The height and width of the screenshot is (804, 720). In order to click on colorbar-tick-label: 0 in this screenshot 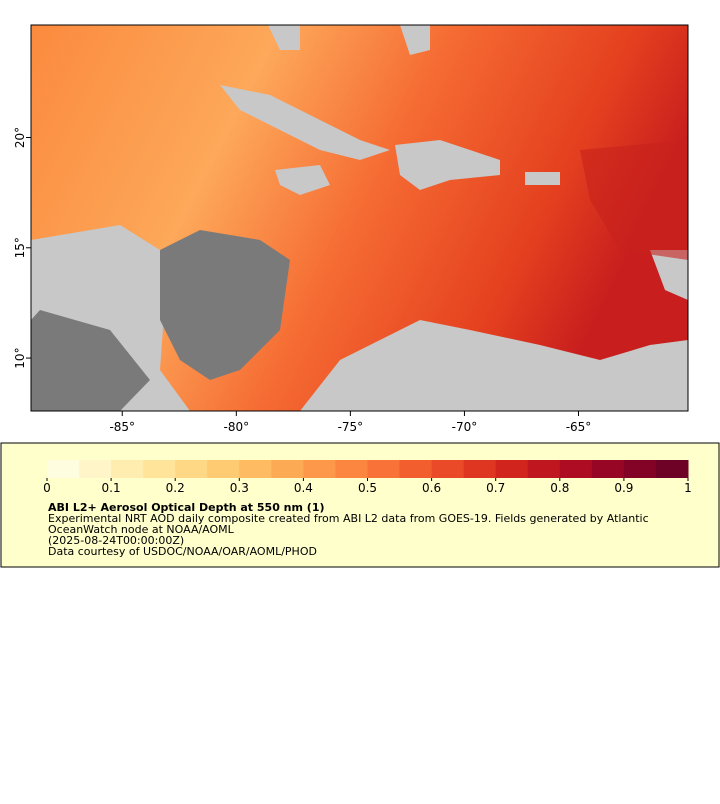, I will do `click(47, 488)`.